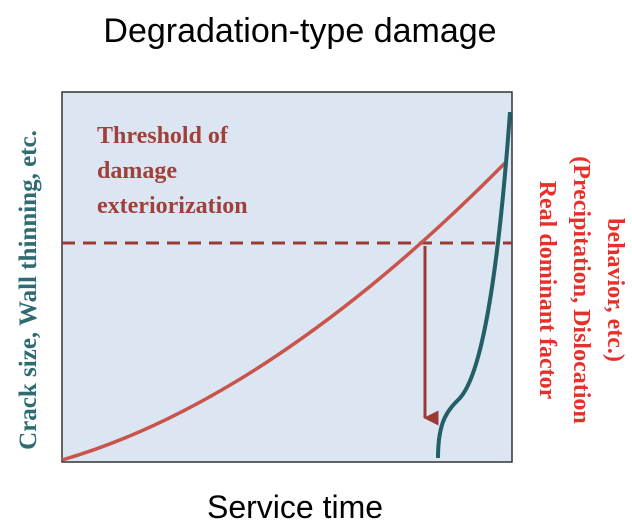 The height and width of the screenshot is (525, 632). Describe the element at coordinates (474, 285) in the screenshot. I see `real-curve` at that location.